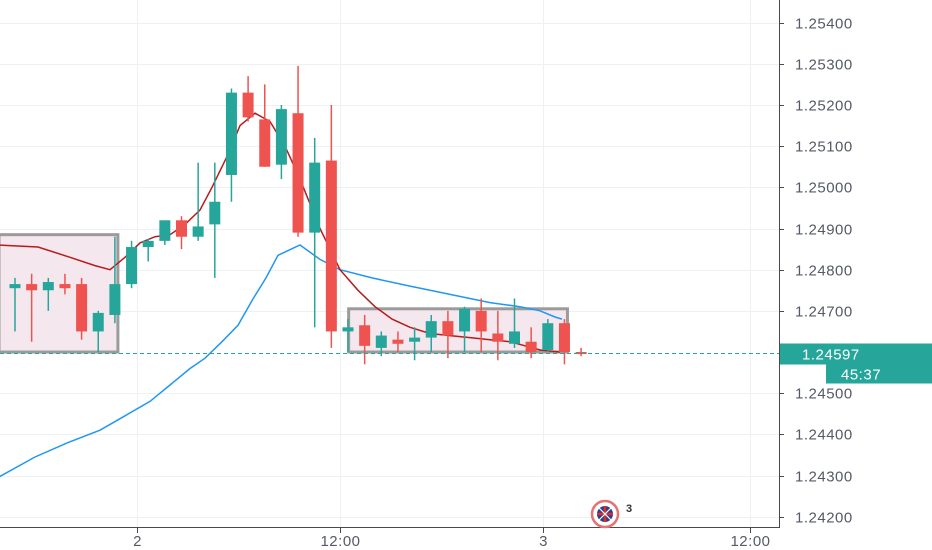 The height and width of the screenshot is (550, 932). What do you see at coordinates (824, 24) in the screenshot?
I see `price-tick-label: 1.25400` at bounding box center [824, 24].